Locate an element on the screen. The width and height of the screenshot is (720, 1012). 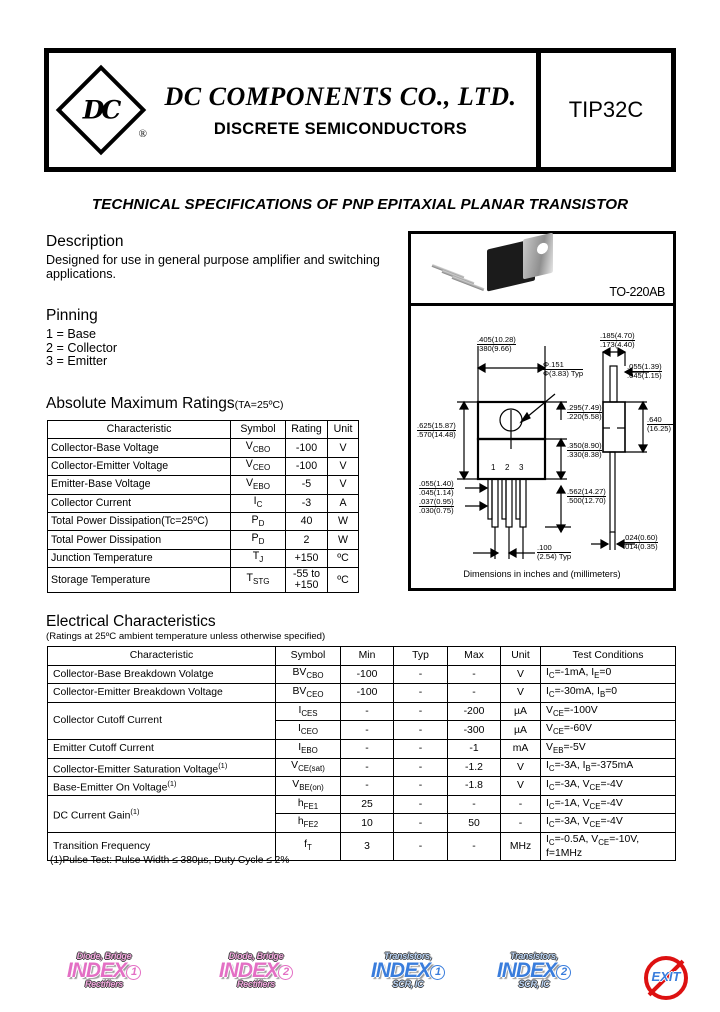
package-outline-svg: 1 2 3 is located at coordinates (553, 452).